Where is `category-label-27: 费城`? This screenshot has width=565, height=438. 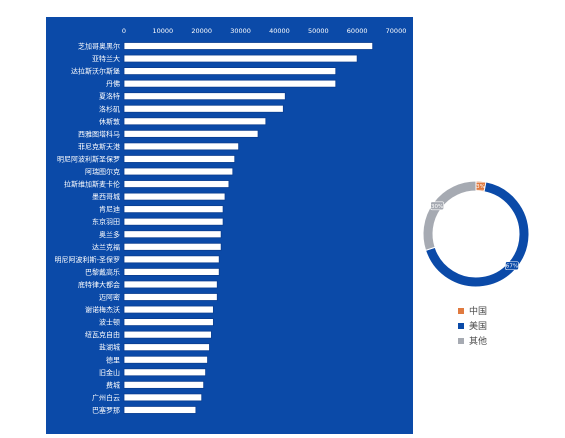 category-label-27: 费城 is located at coordinates (113, 384).